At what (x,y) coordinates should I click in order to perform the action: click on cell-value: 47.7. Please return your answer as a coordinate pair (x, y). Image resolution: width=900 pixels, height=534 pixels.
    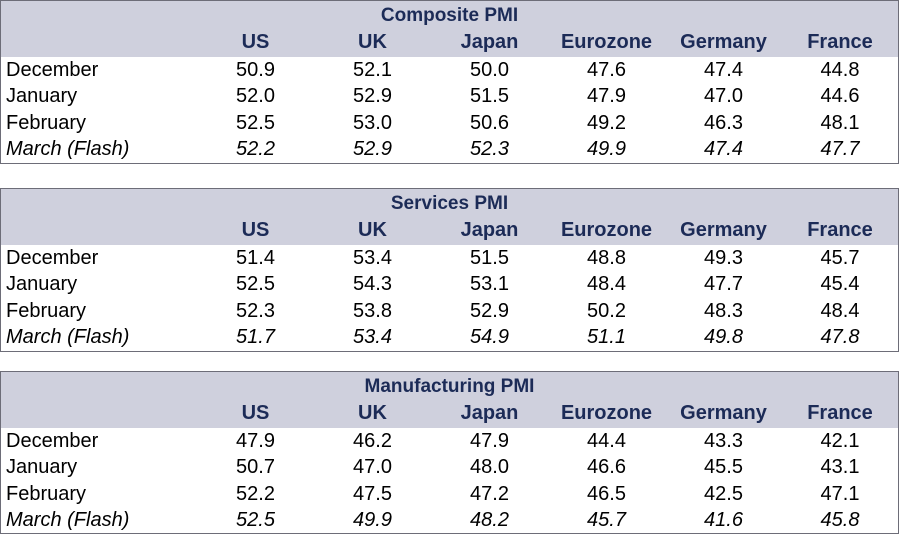
    Looking at the image, I should click on (840, 149).